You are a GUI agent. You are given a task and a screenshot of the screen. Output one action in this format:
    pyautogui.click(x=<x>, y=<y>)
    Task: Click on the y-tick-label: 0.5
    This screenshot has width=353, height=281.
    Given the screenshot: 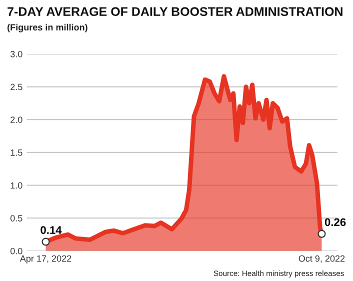 What is the action you would take?
    pyautogui.click(x=16, y=218)
    